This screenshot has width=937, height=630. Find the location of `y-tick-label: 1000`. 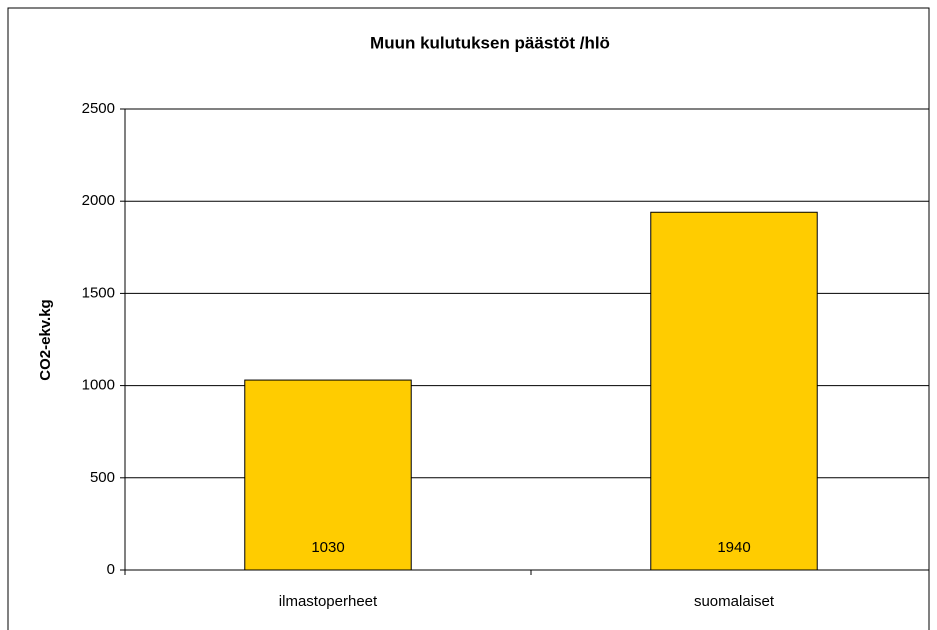

y-tick-label: 1000 is located at coordinates (98, 385).